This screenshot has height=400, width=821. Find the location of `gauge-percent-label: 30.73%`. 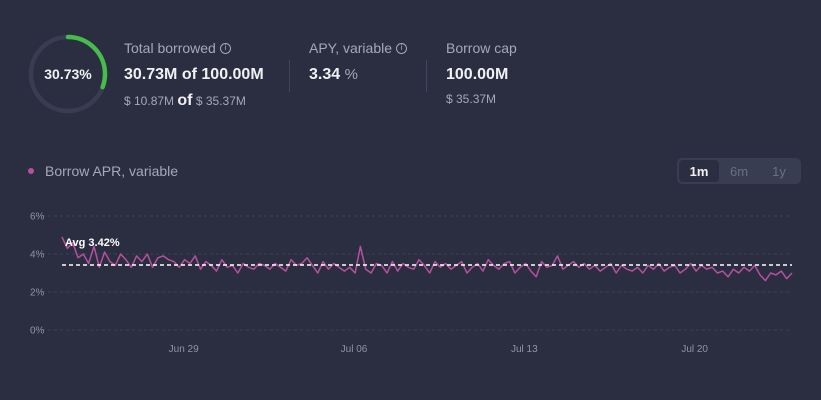

gauge-percent-label: 30.73% is located at coordinates (68, 74).